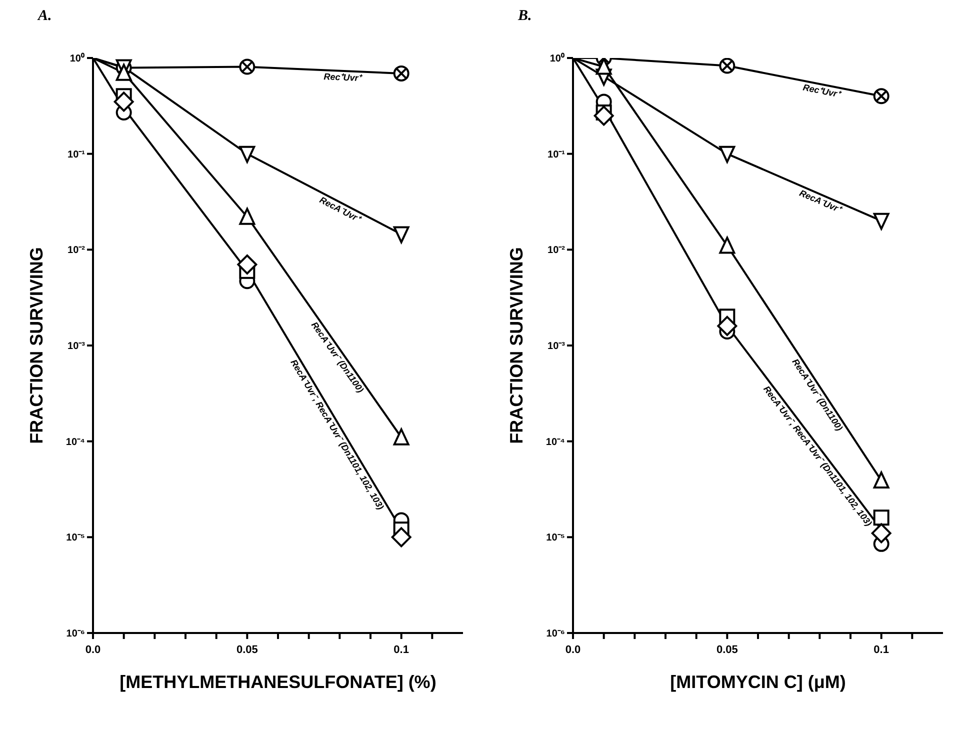 This screenshot has height=737, width=966. I want to click on series-label: Rec⁺Uvr⁺, so click(344, 78).